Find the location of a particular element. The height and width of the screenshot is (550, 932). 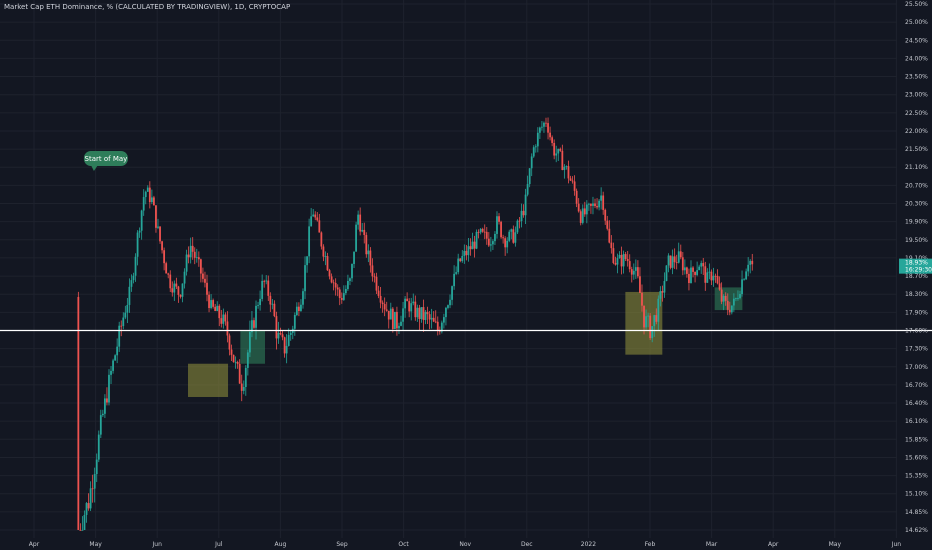

y-tick-label: 20.70% is located at coordinates (916, 185).